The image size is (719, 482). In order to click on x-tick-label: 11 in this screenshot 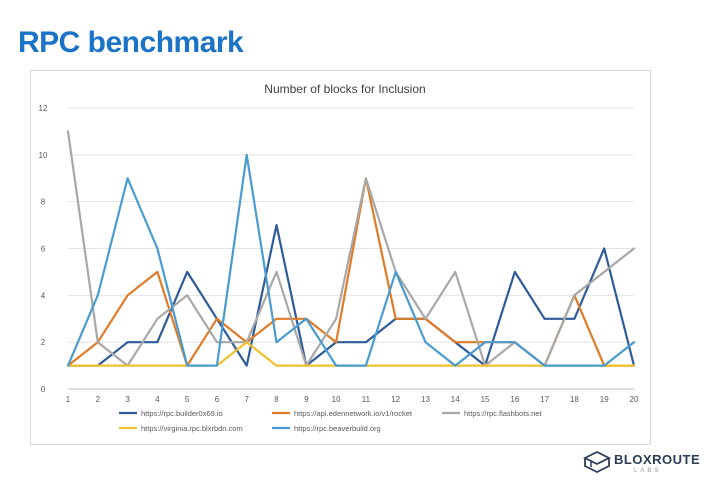, I will do `click(366, 399)`.